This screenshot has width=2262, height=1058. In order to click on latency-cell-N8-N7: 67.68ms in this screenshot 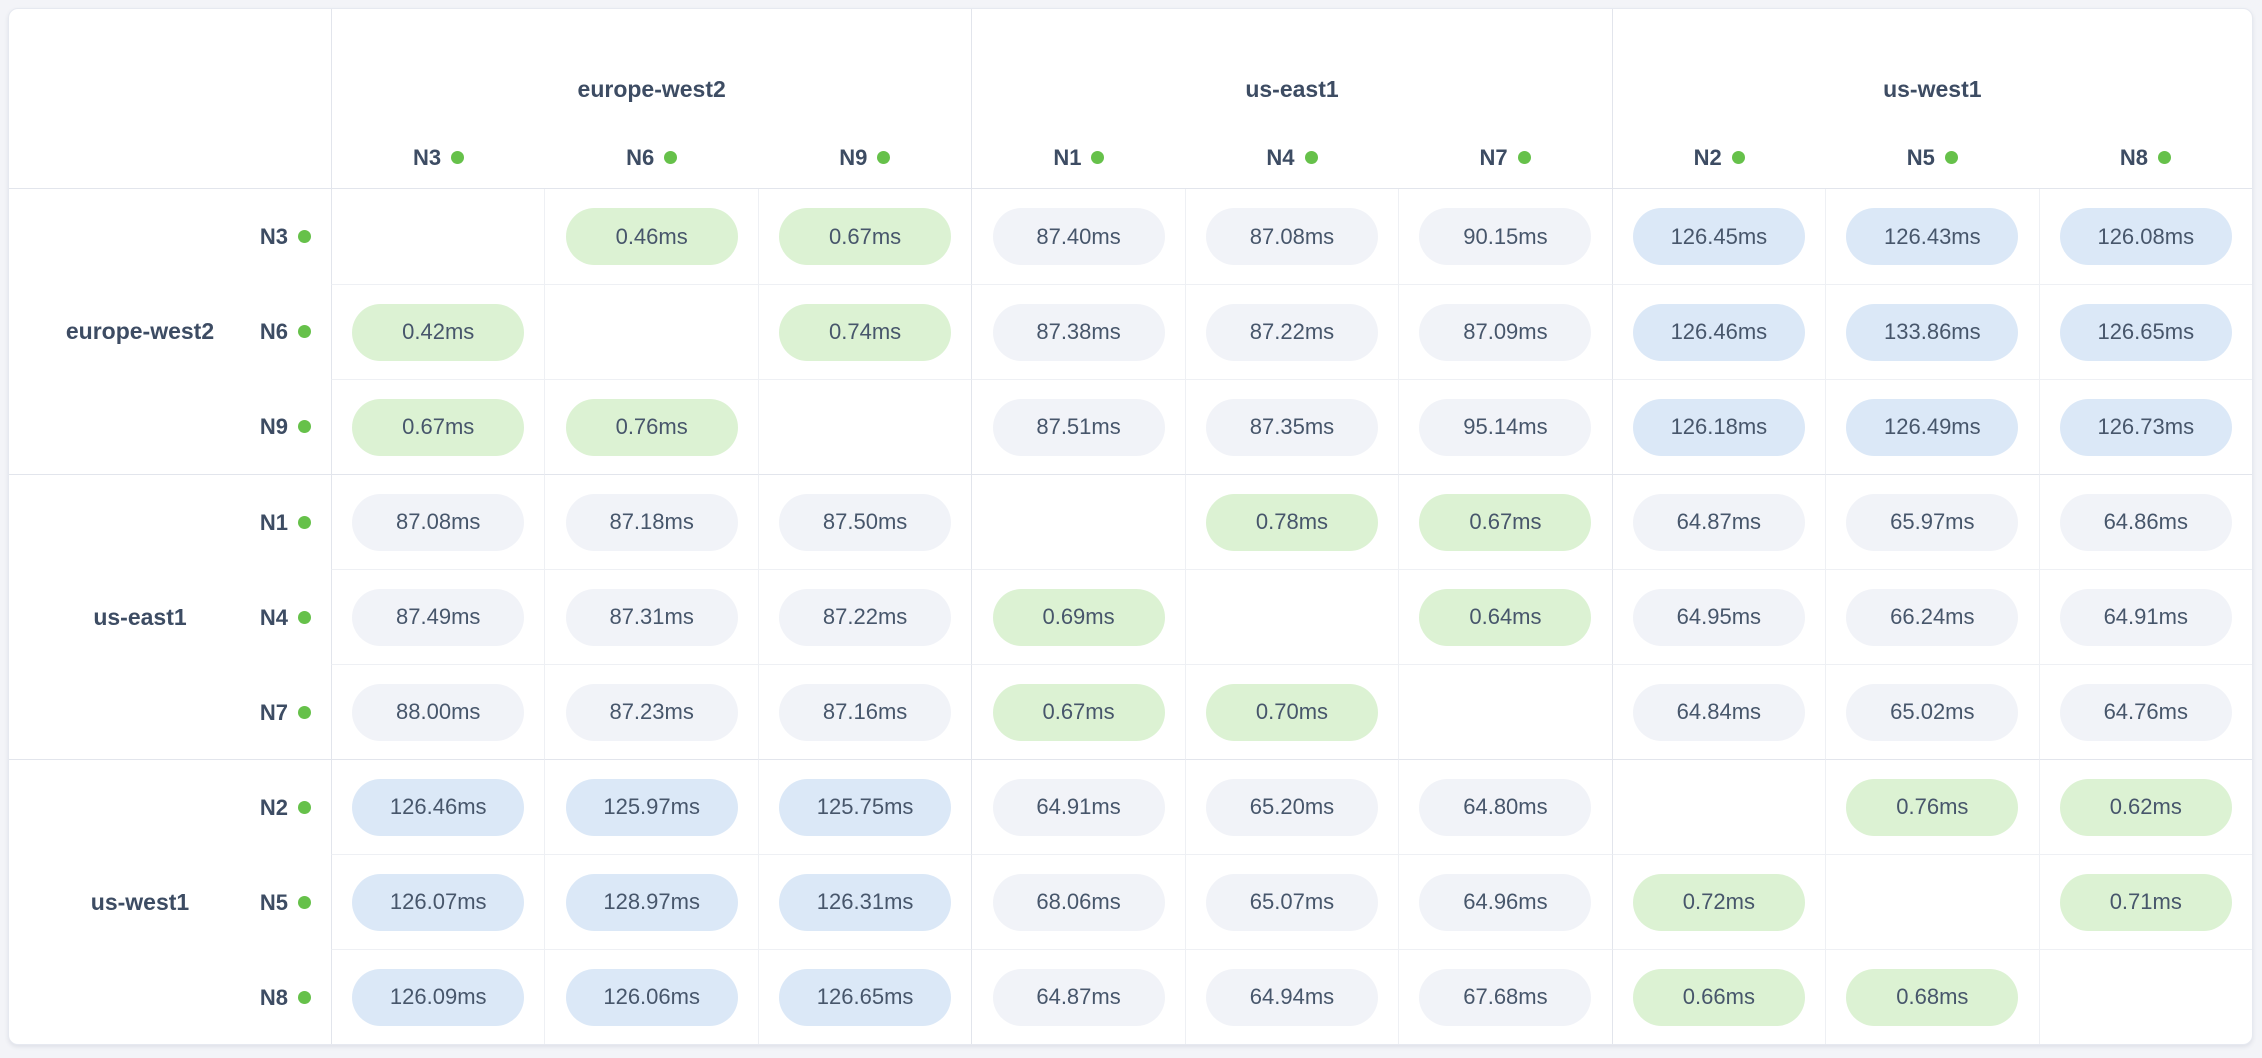, I will do `click(1505, 996)`.